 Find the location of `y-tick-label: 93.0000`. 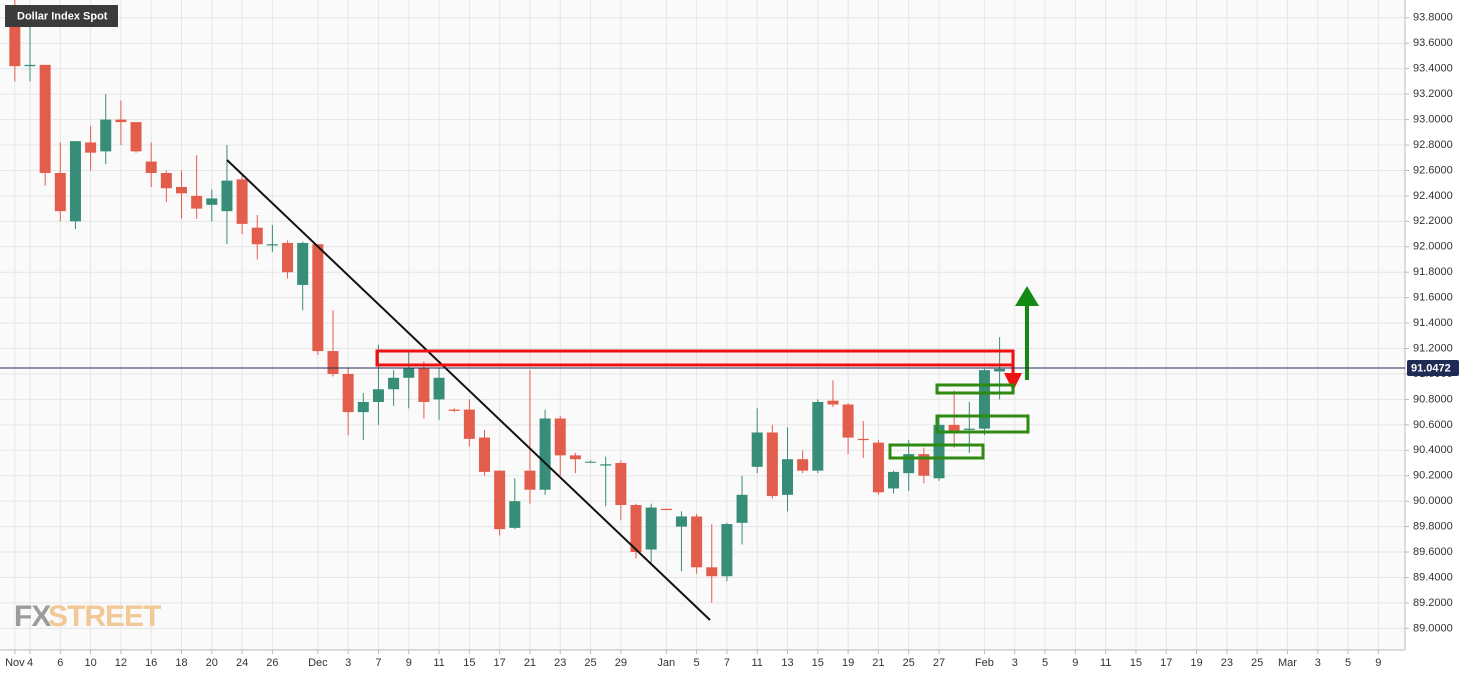

y-tick-label: 93.0000 is located at coordinates (1433, 119).